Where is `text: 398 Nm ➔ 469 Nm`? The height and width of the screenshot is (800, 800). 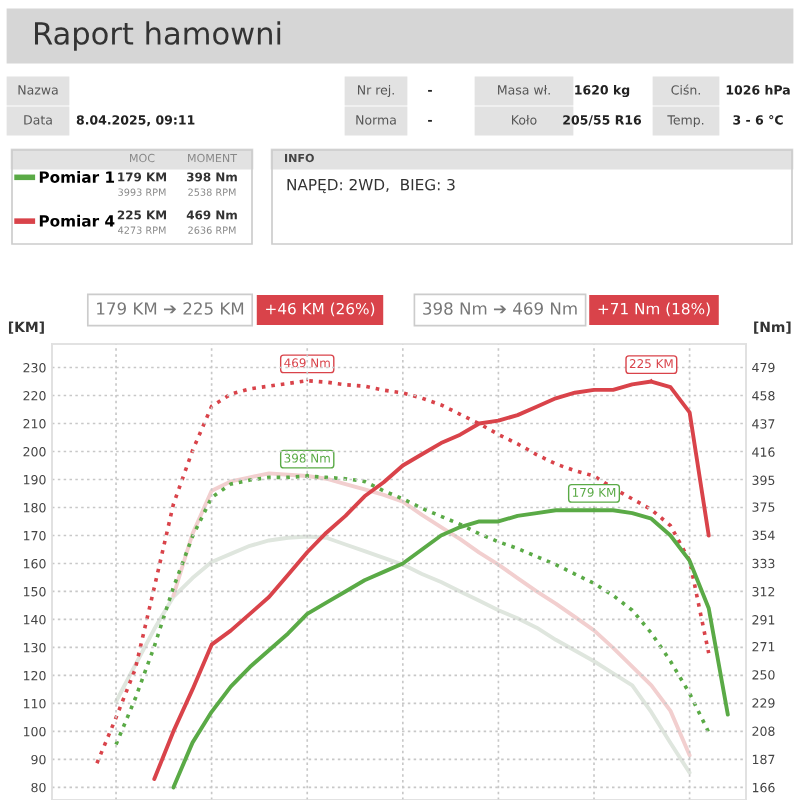 text: 398 Nm ➔ 469 Nm is located at coordinates (500, 308).